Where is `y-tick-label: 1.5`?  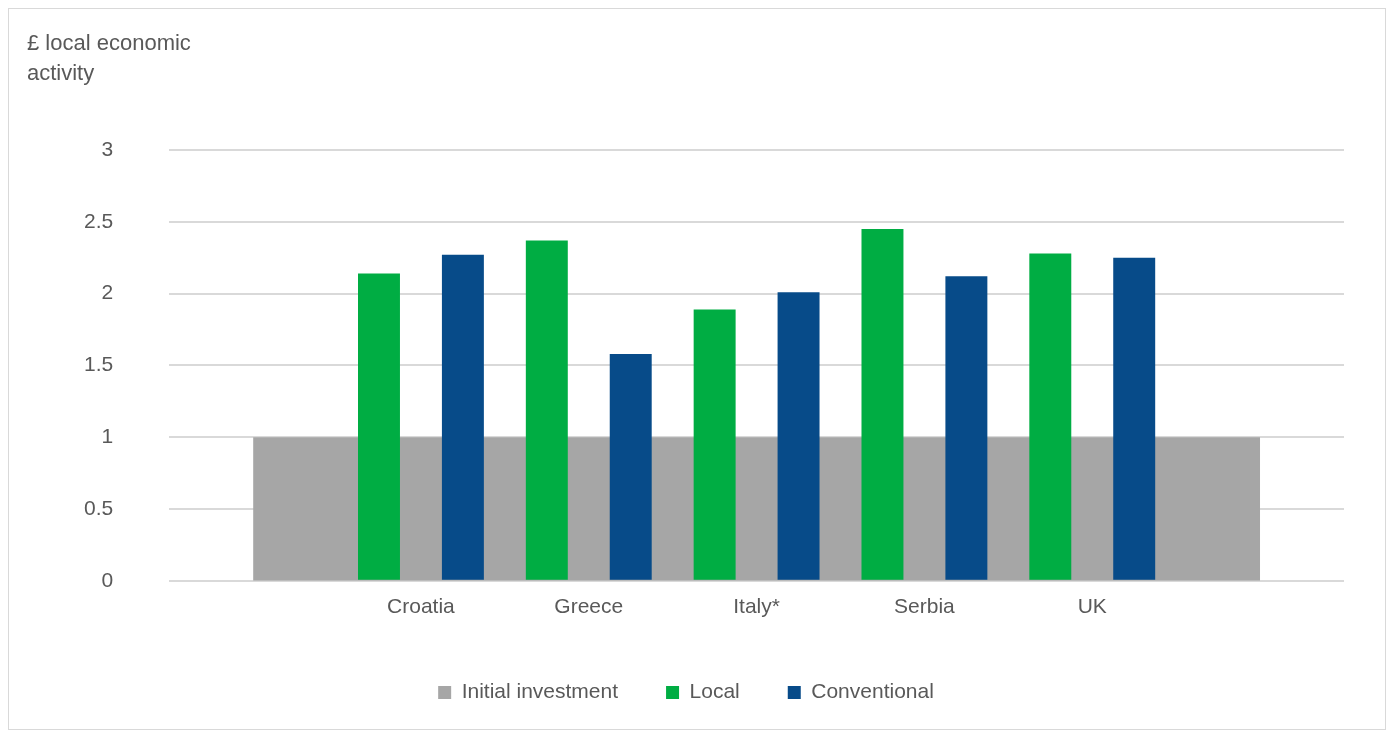 y-tick-label: 1.5 is located at coordinates (98, 364).